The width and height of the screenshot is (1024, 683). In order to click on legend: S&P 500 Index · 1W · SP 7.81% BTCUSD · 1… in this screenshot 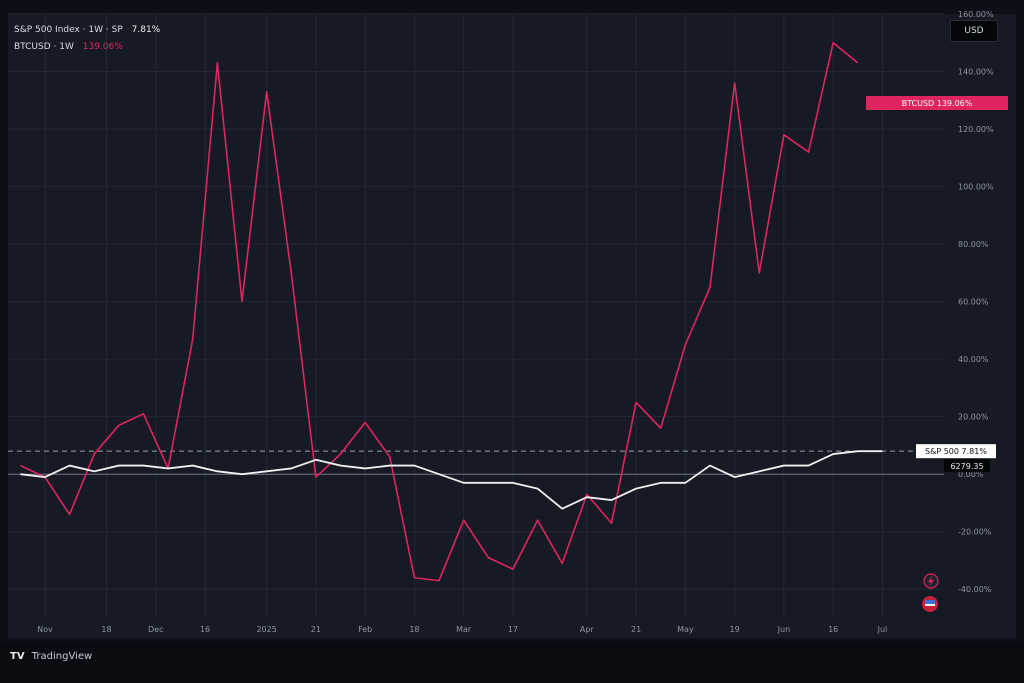, I will do `click(87, 39)`.